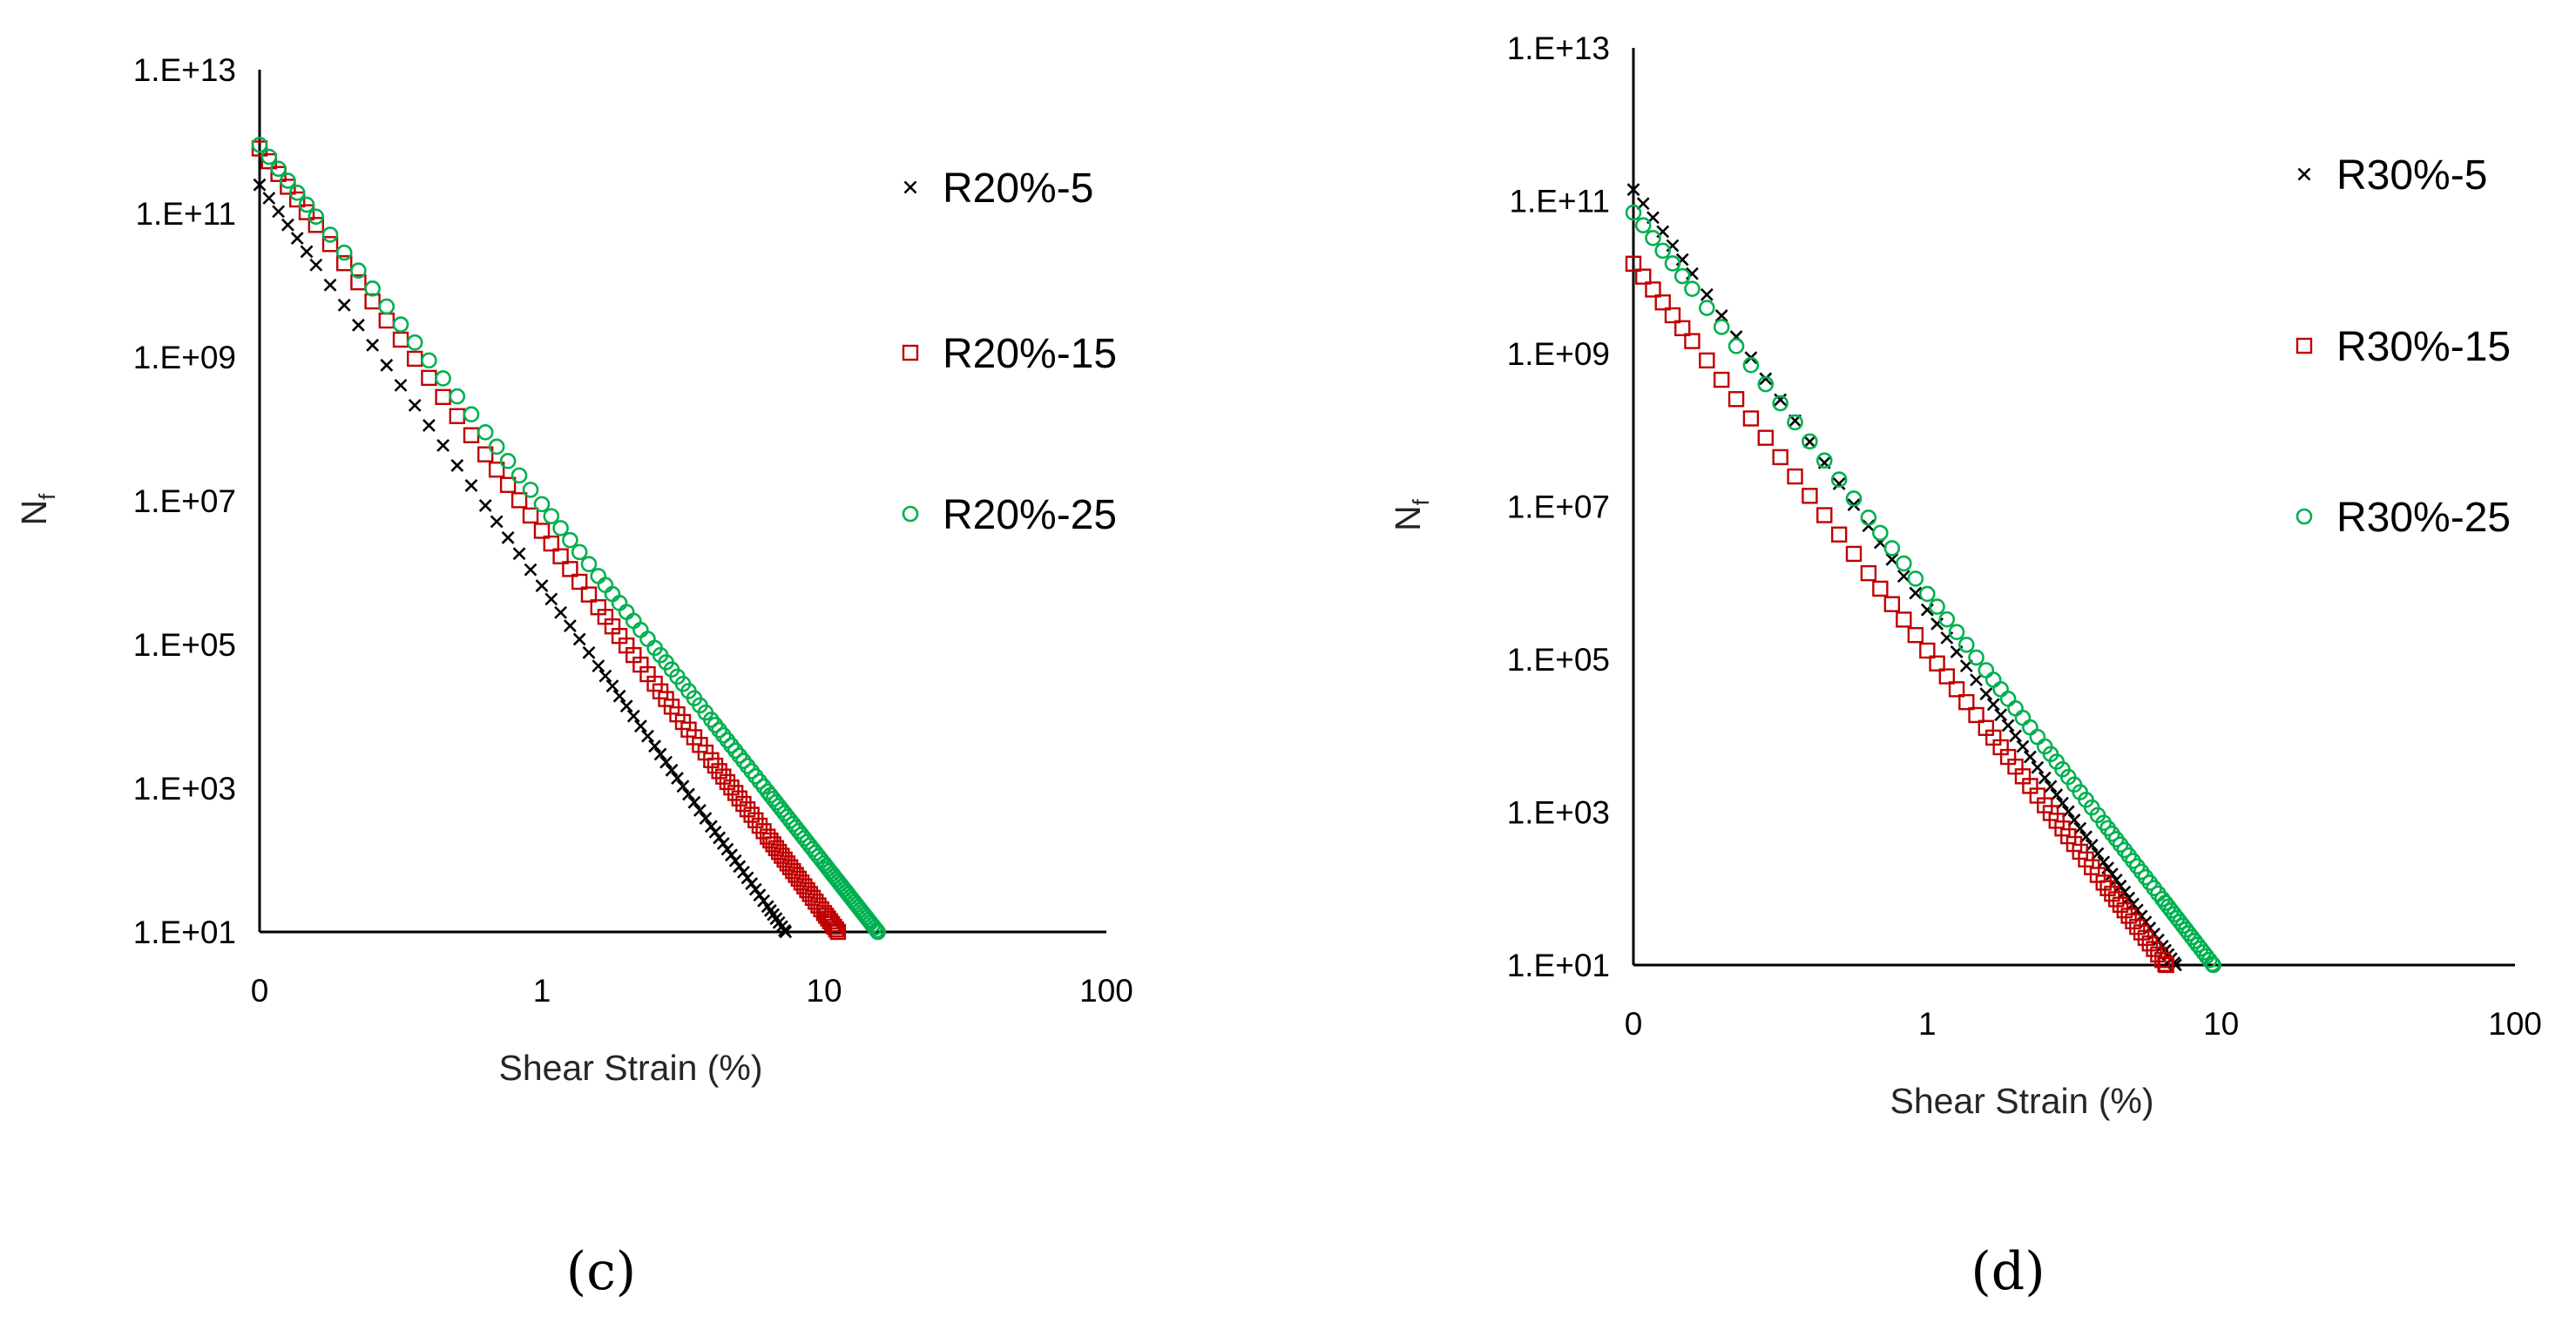  What do you see at coordinates (2221, 1024) in the screenshot?
I see `x-tick-label: 10` at bounding box center [2221, 1024].